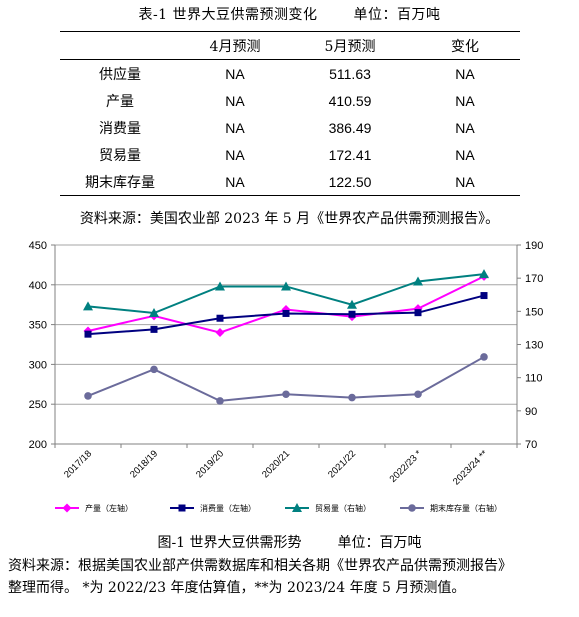  Describe the element at coordinates (120, 182) in the screenshot. I see `row-item: 期末库存量` at that location.